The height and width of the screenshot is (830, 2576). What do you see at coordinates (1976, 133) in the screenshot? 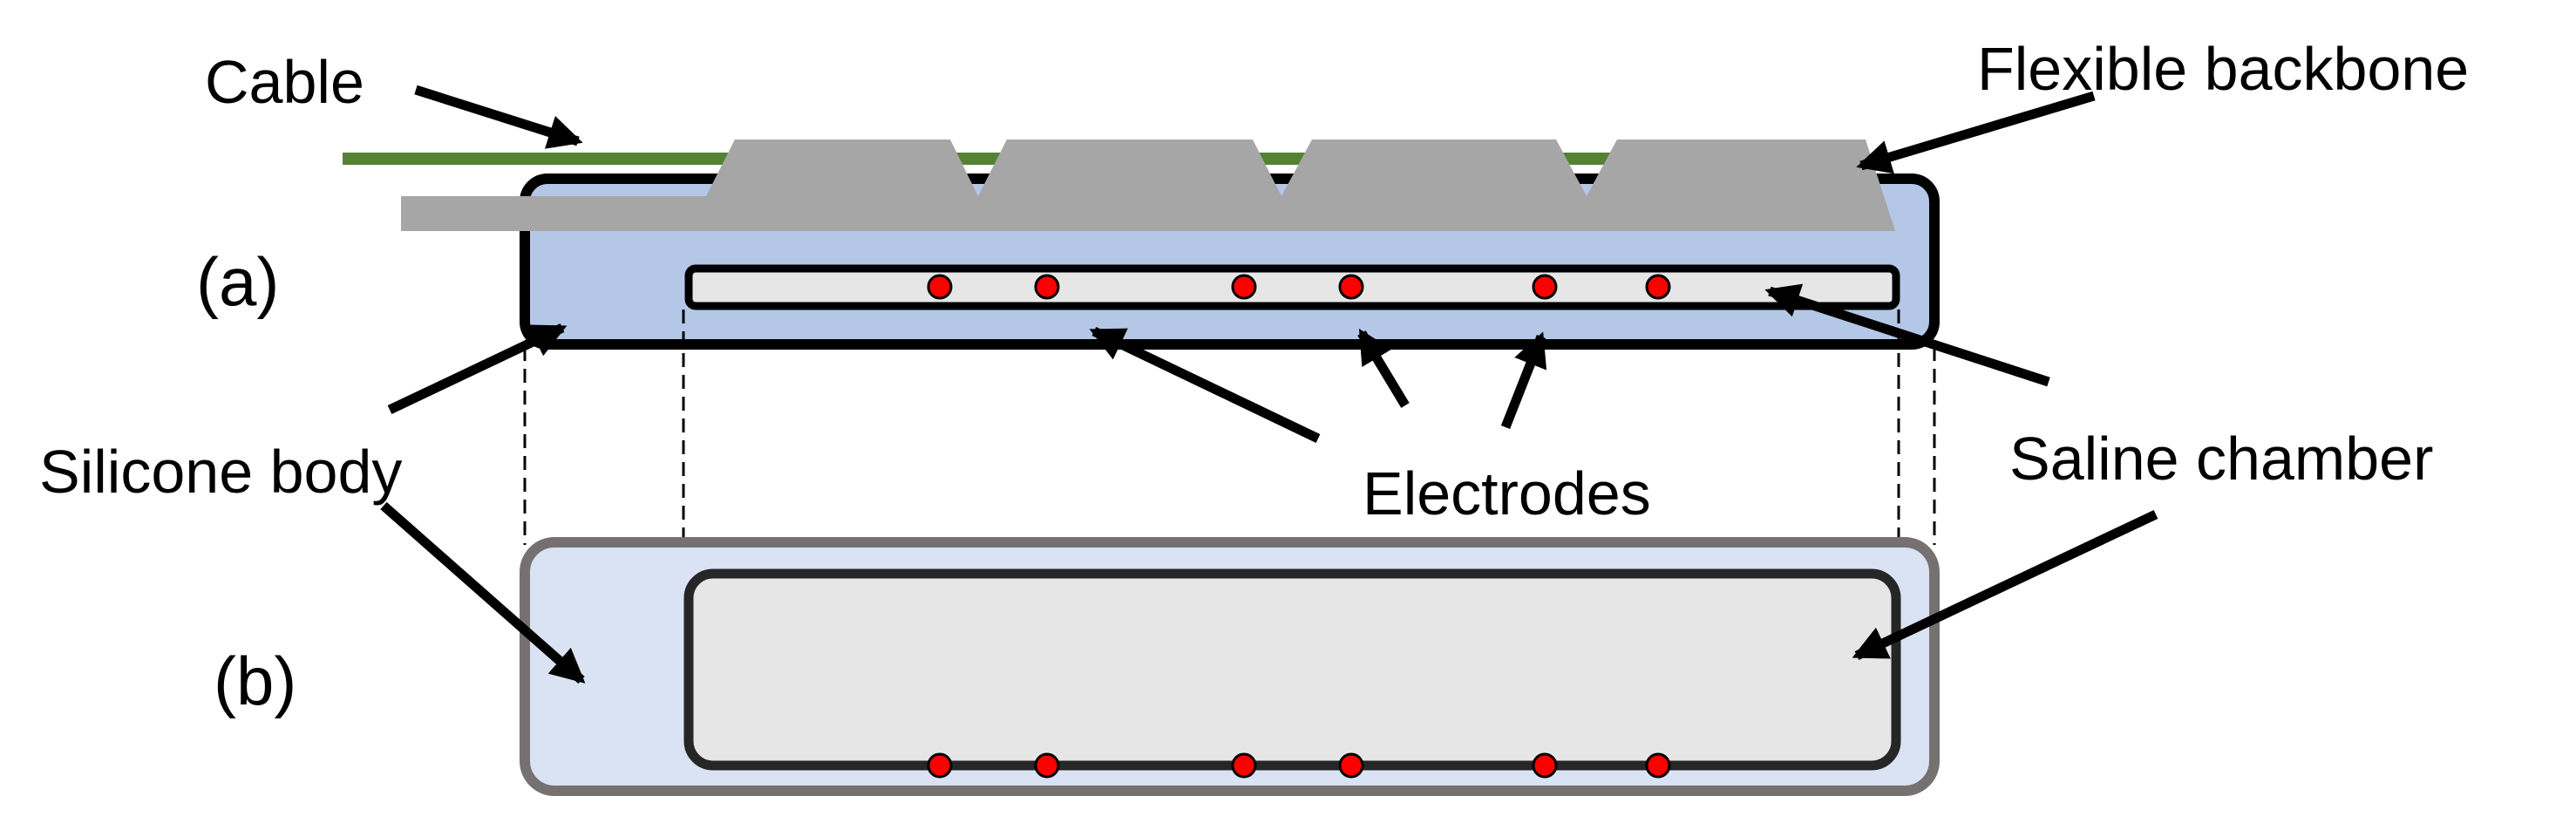
I see `backbone-arrow` at bounding box center [1976, 133].